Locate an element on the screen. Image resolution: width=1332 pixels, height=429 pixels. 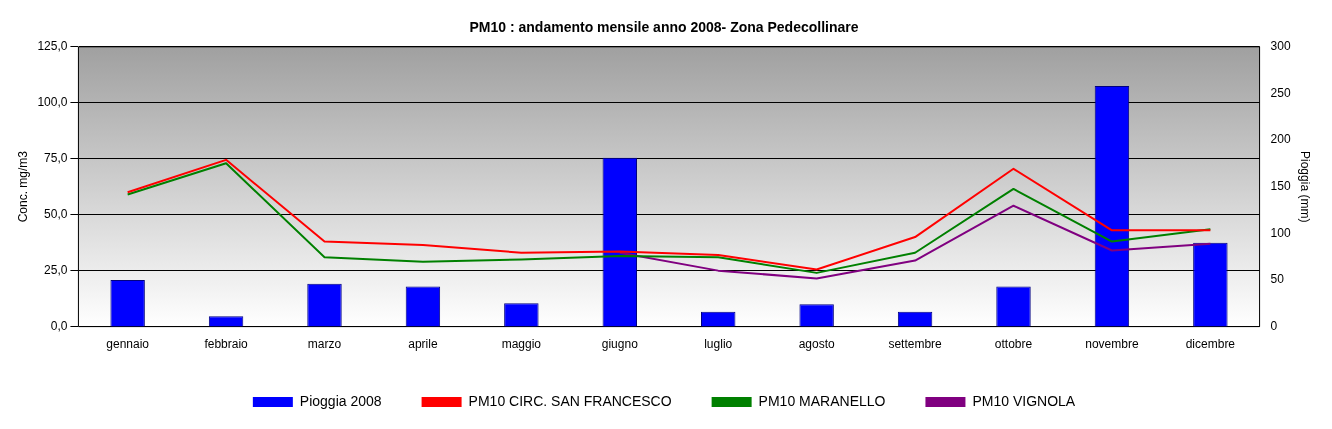
y-tick-label: 50,0 is located at coordinates (56, 213).